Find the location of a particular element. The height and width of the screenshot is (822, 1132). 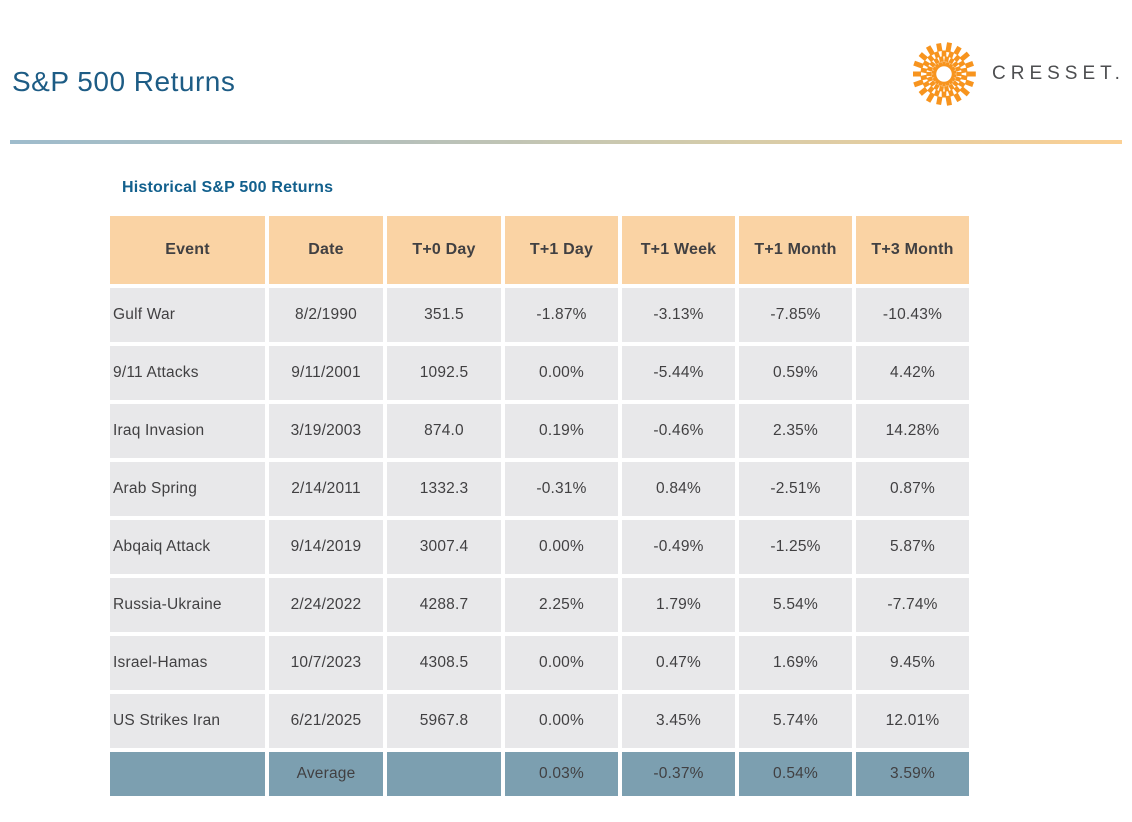

value-cell: 14.28% is located at coordinates (912, 431).